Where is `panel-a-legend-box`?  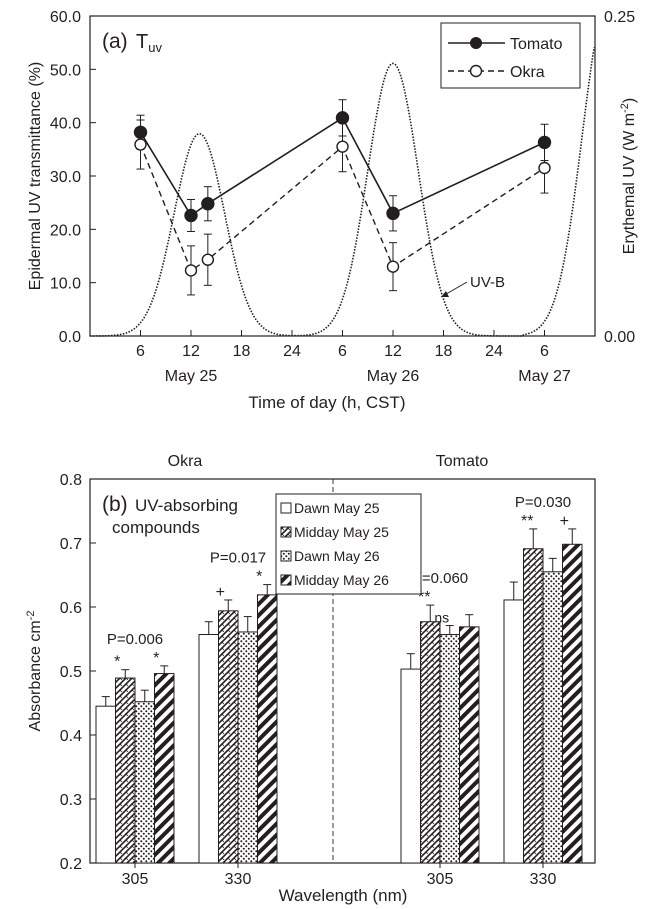 panel-a-legend-box is located at coordinates (510, 55).